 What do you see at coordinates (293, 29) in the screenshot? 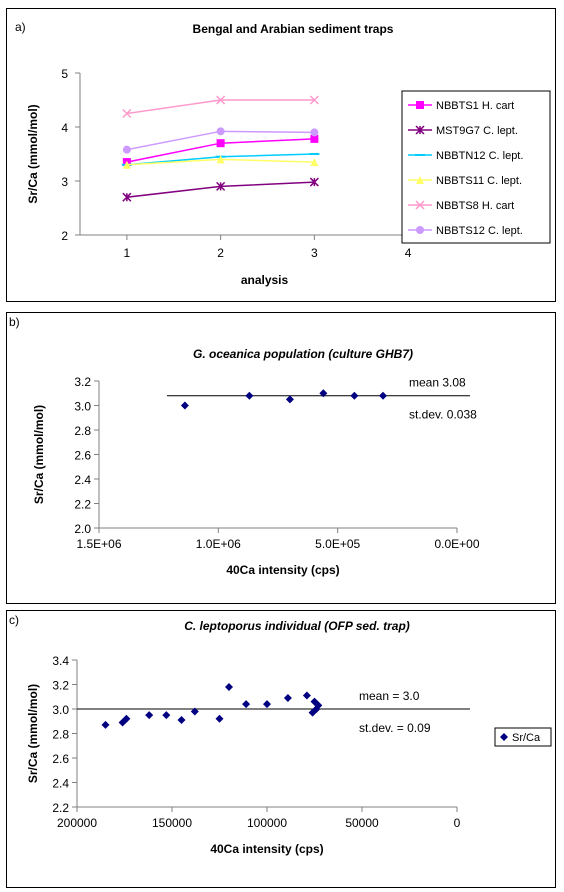
I see `chart-title: Bengal and Arabian sediment traps` at bounding box center [293, 29].